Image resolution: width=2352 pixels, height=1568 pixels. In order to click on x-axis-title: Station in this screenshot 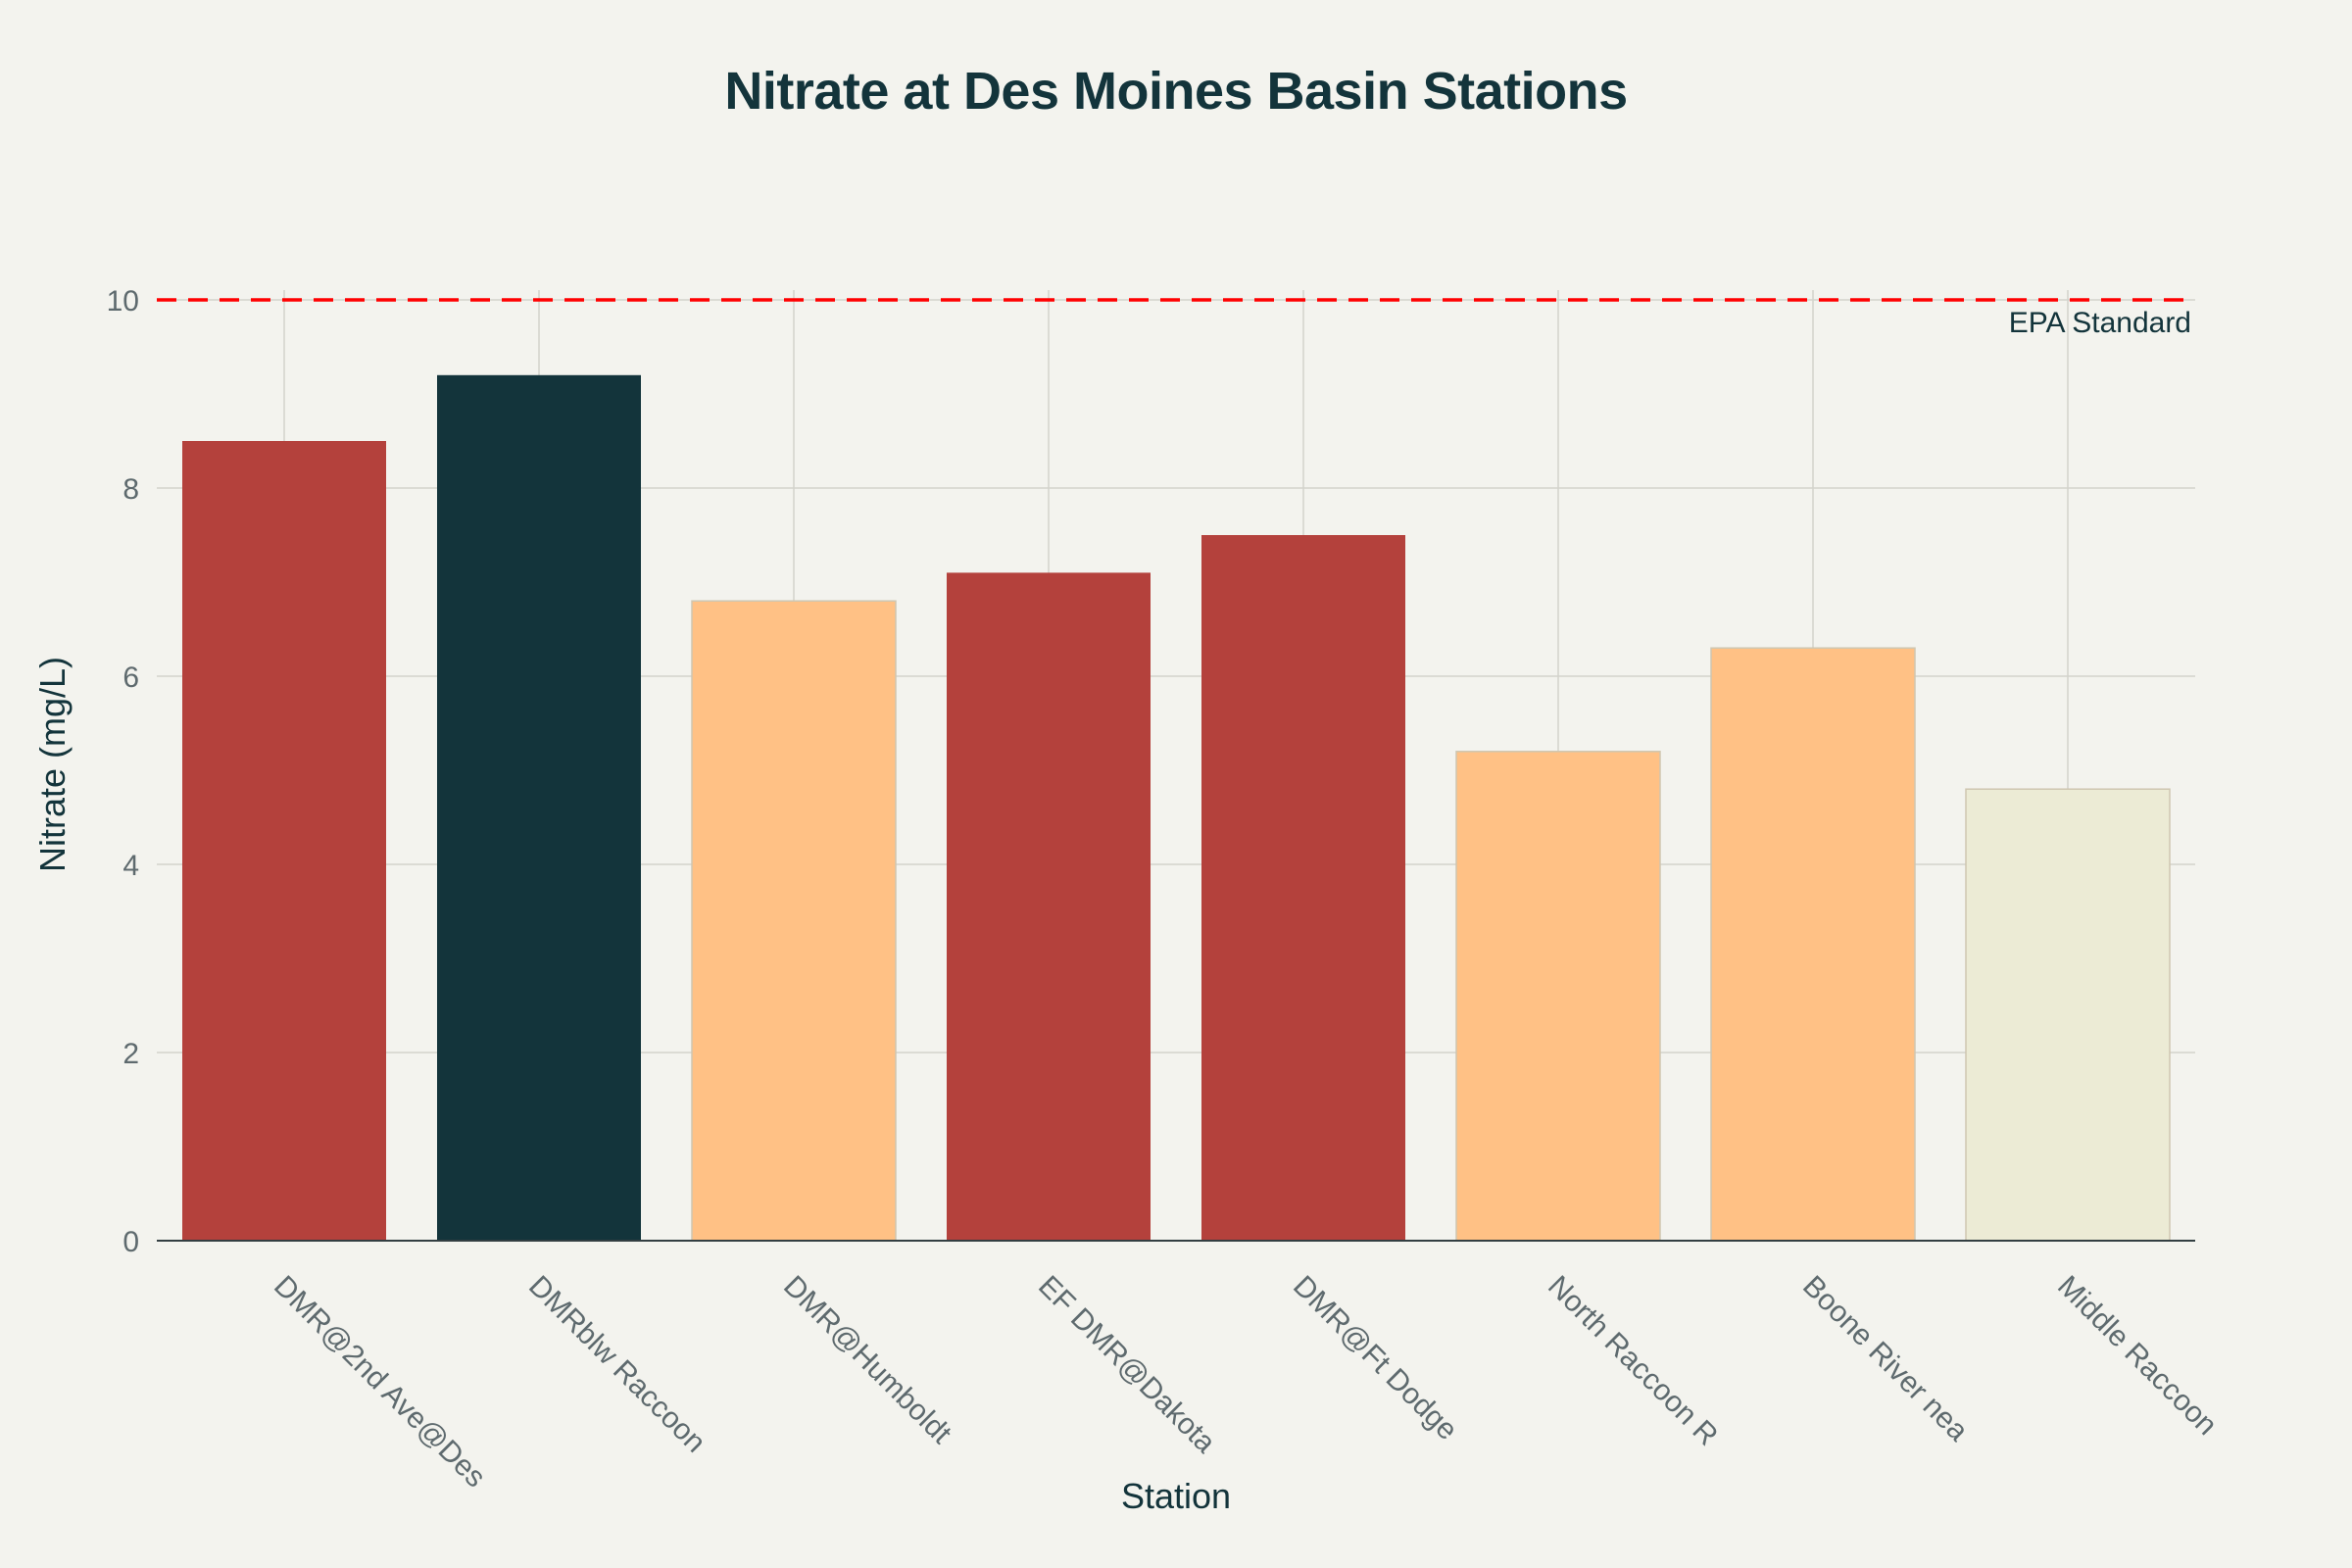, I will do `click(1176, 1496)`.